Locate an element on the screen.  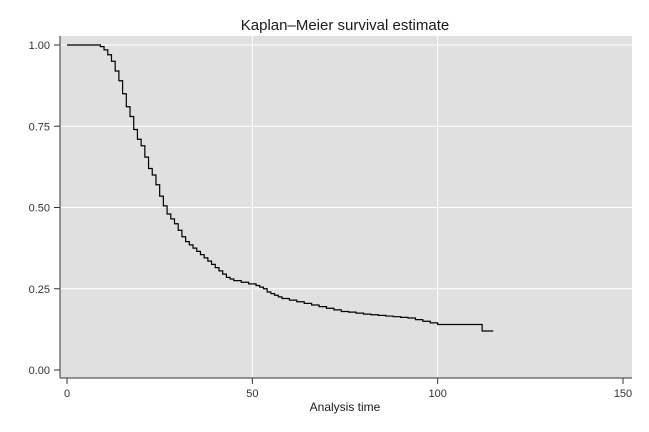
x-tick-label: 100 is located at coordinates (437, 394).